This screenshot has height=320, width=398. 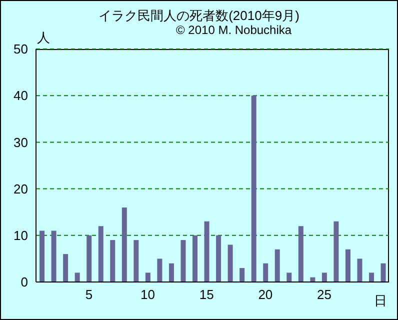 What do you see at coordinates (324, 294) in the screenshot?
I see `x-tick-label: 25` at bounding box center [324, 294].